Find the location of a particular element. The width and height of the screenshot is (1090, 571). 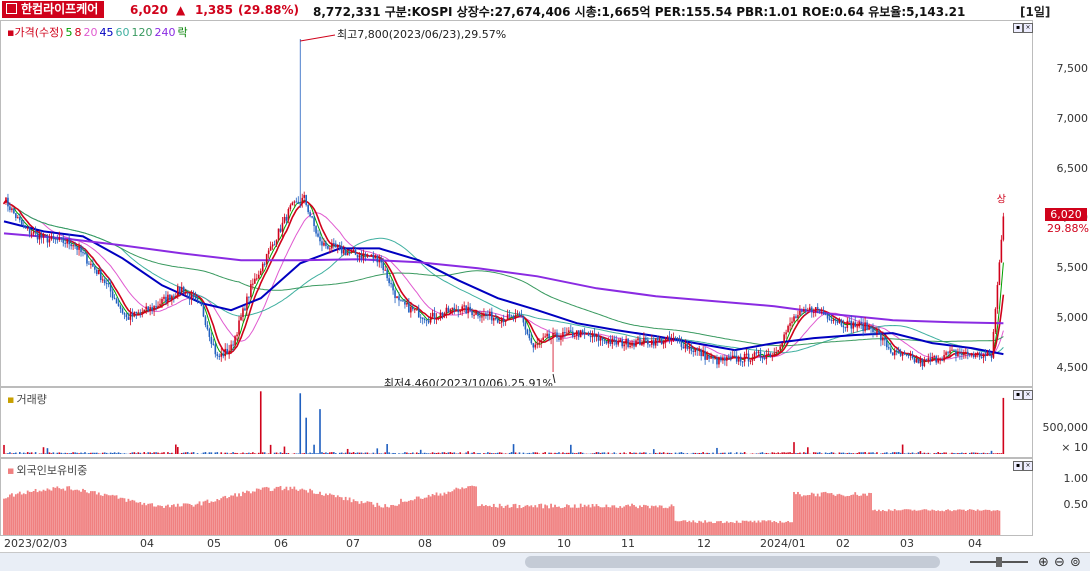

foreign-holding-panel: ▪외국인보유비중 ▪ × is located at coordinates (516, 497).